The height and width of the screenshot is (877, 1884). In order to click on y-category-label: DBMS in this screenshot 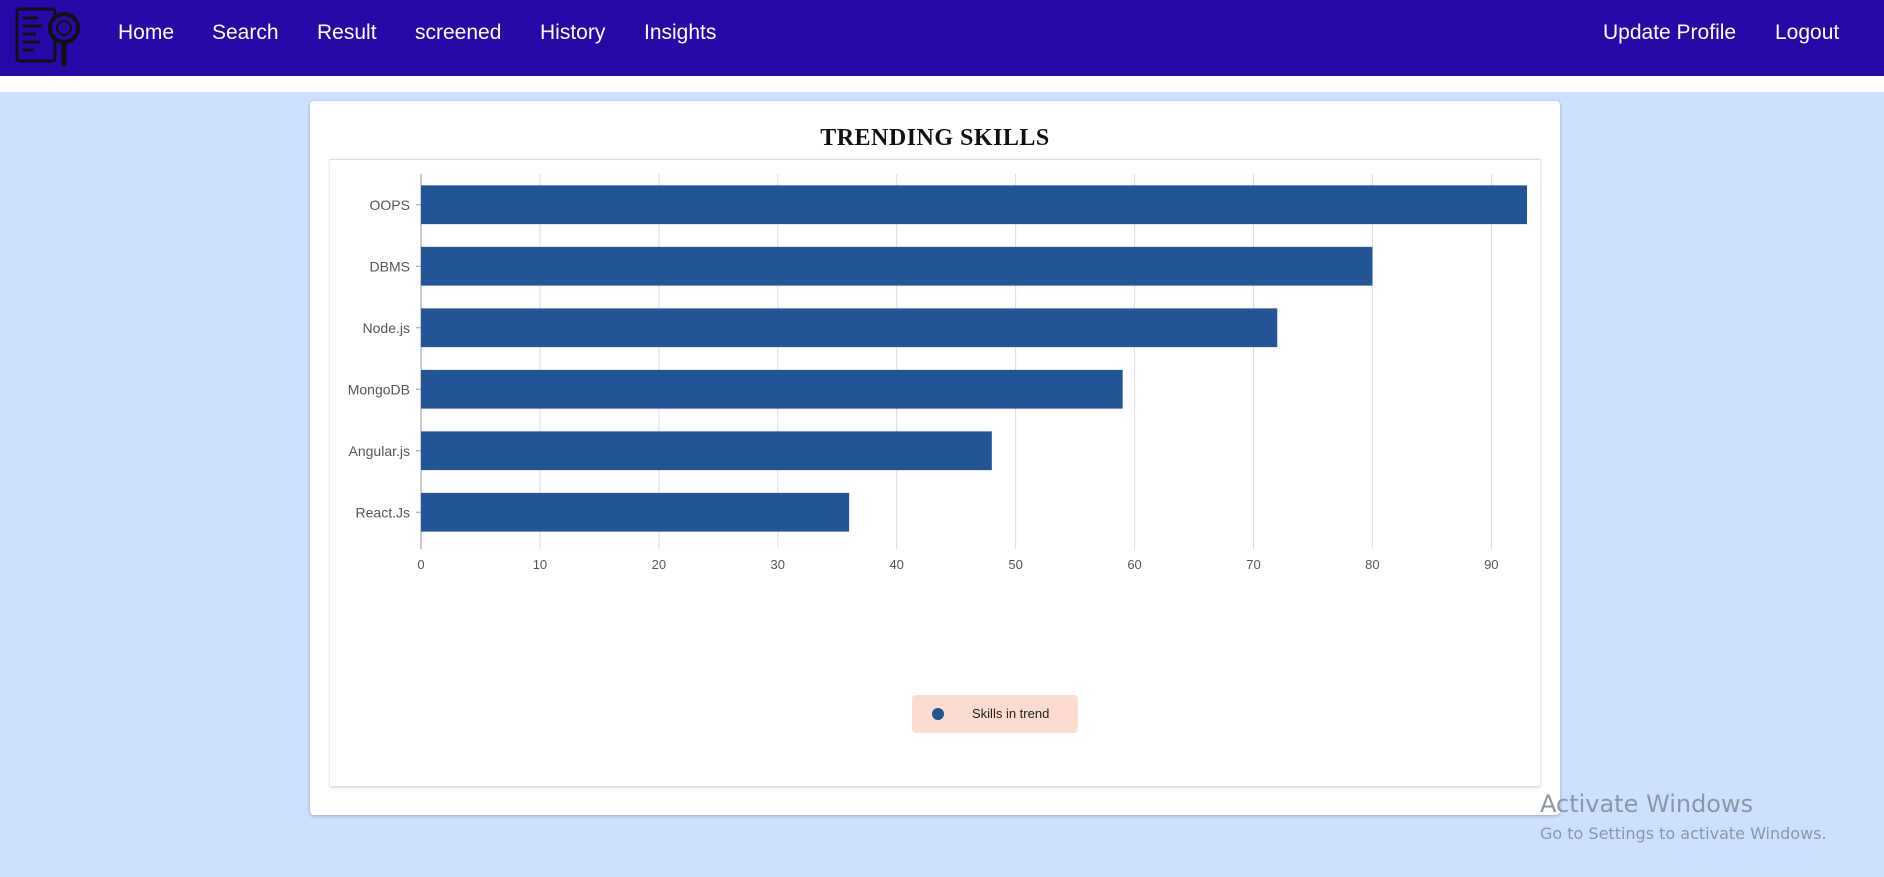, I will do `click(390, 266)`.